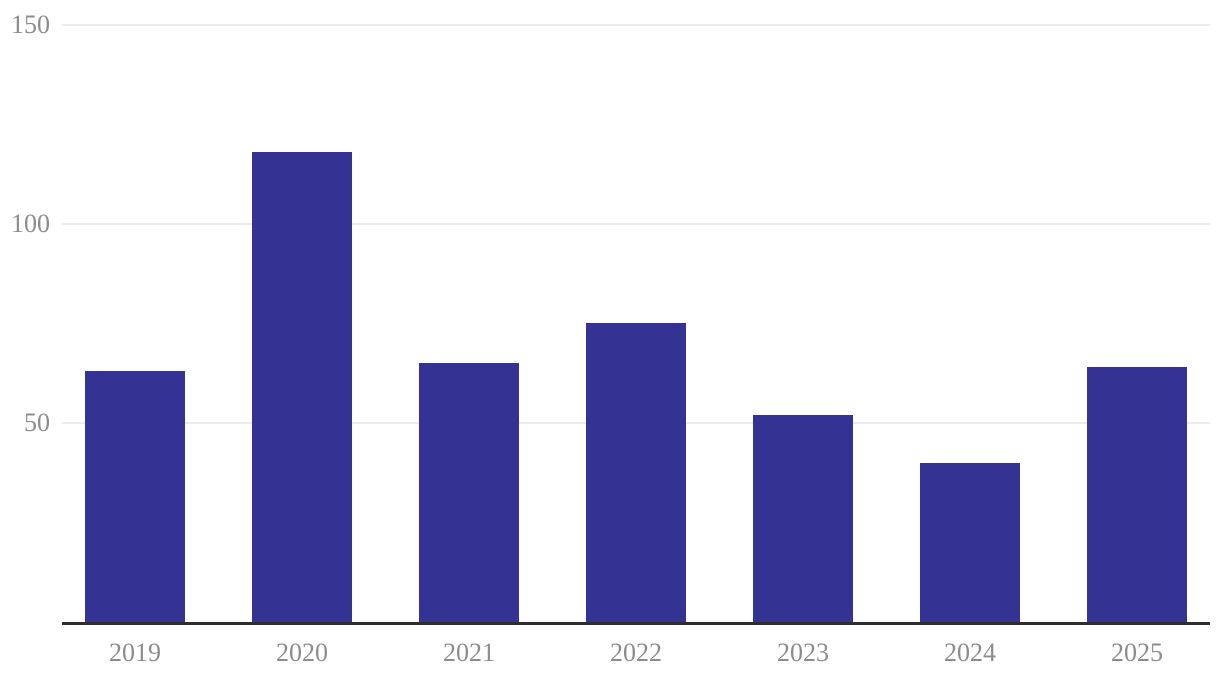  Describe the element at coordinates (469, 652) in the screenshot. I see `x-tick-label-2021: 2021` at that location.